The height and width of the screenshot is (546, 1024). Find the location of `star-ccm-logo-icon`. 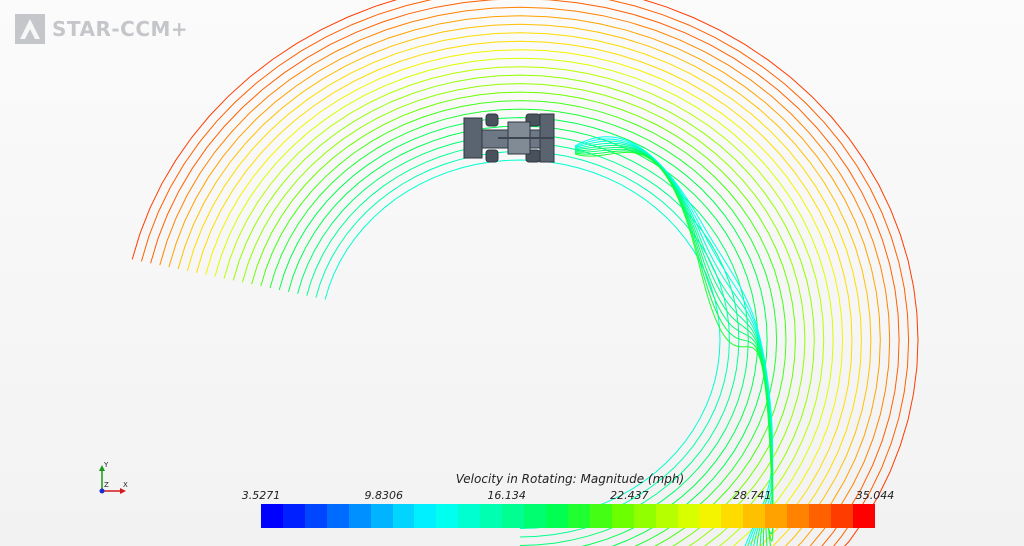

star-ccm-logo-icon is located at coordinates (30, 29).